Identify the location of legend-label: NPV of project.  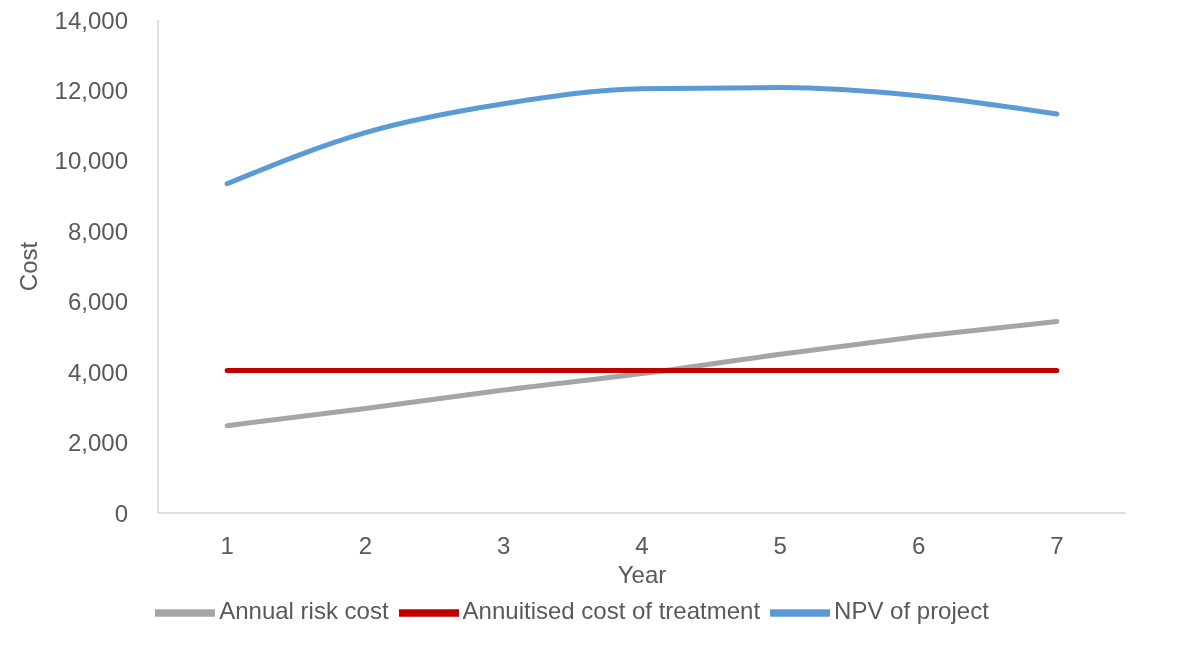
(911, 611).